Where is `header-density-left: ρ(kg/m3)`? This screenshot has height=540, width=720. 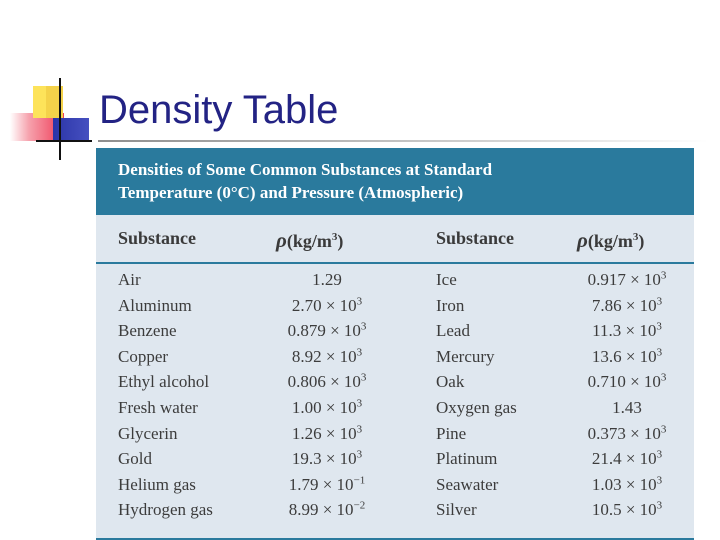
header-density-left: ρ(kg/m3) is located at coordinates (309, 240).